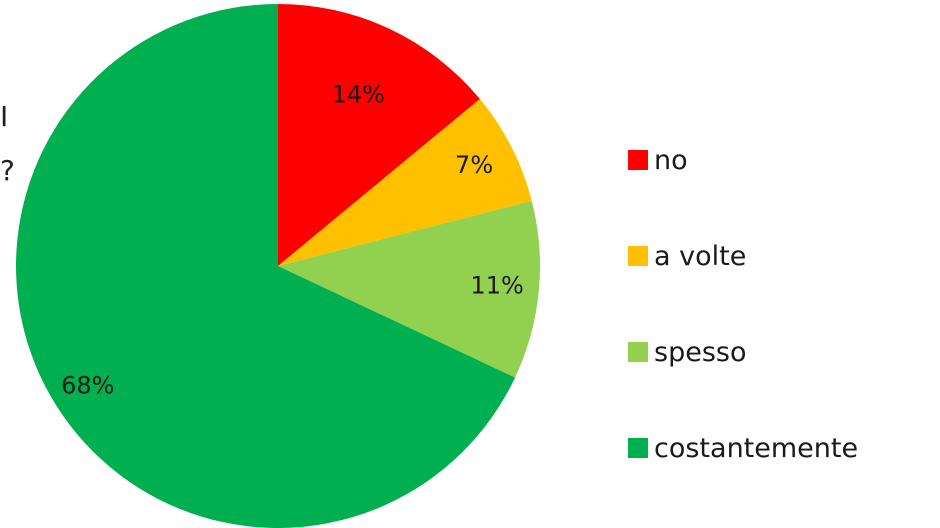 The height and width of the screenshot is (528, 940). I want to click on pie-slice-a-volte, so click(405, 182).